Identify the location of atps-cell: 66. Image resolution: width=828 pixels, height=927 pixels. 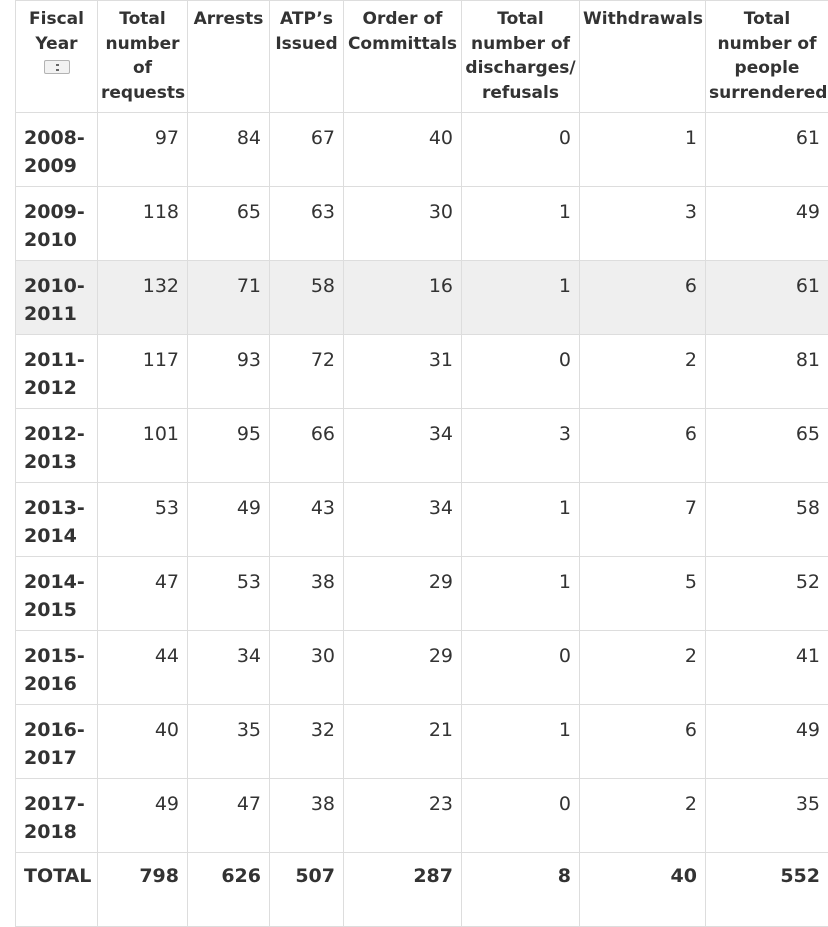
(307, 446).